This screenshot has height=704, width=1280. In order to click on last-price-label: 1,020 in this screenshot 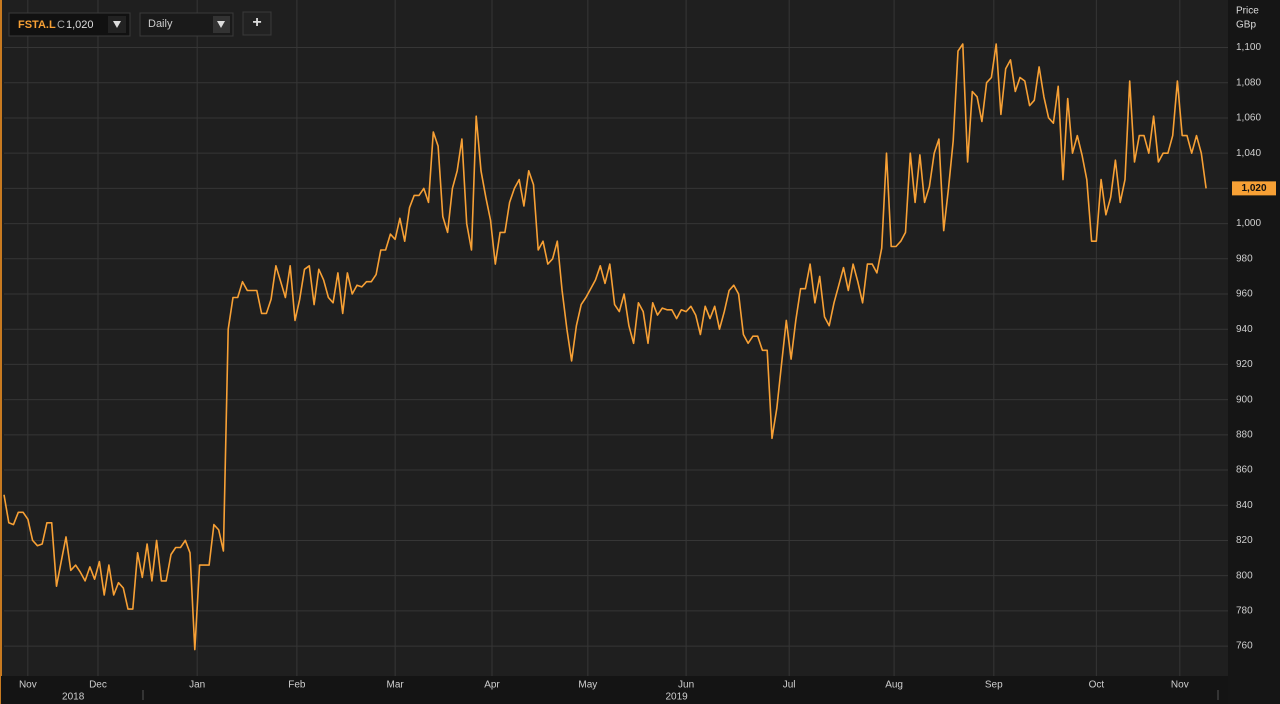, I will do `click(1253, 188)`.